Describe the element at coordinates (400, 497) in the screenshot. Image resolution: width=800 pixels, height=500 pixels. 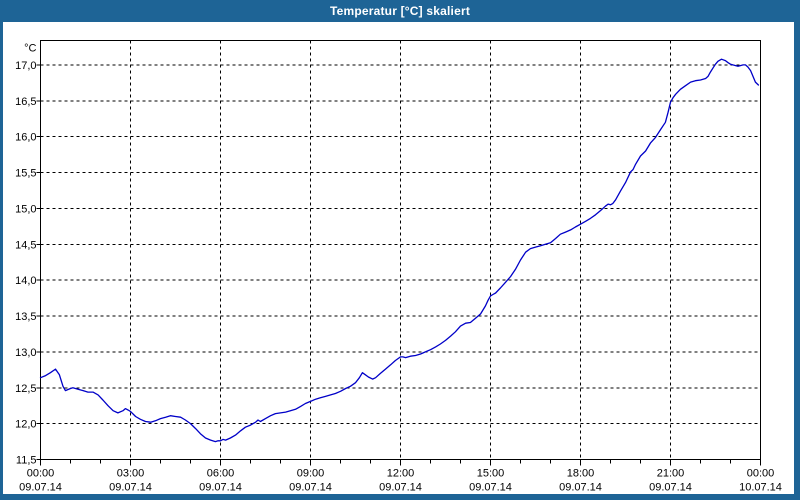
I see `window-border-bottom` at that location.